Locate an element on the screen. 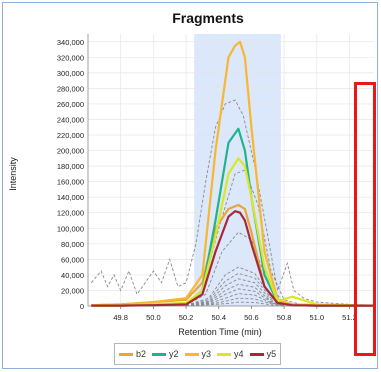 This screenshot has height=372, width=381. selection-highlight-box is located at coordinates (365, 219).